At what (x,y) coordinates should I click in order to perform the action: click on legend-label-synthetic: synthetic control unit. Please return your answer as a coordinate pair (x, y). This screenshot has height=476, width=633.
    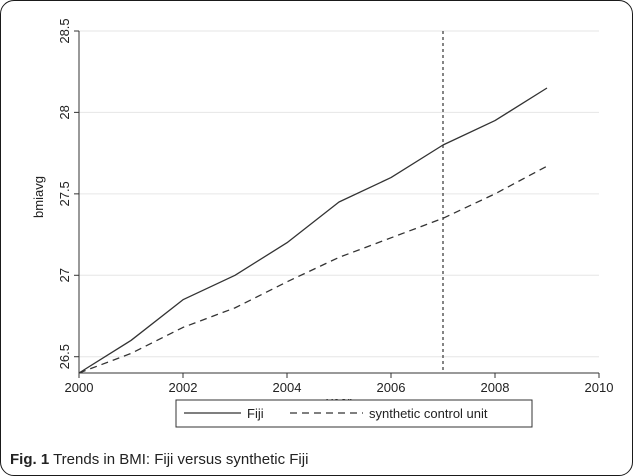
    Looking at the image, I should click on (428, 413).